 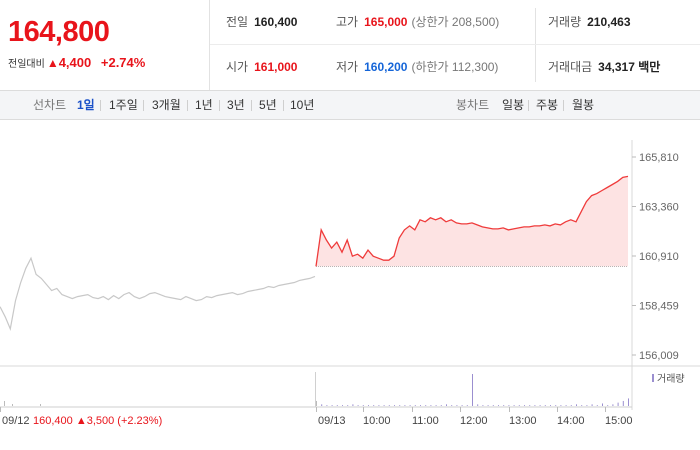 I want to click on tab-1w: 1주일, so click(x=123, y=105).